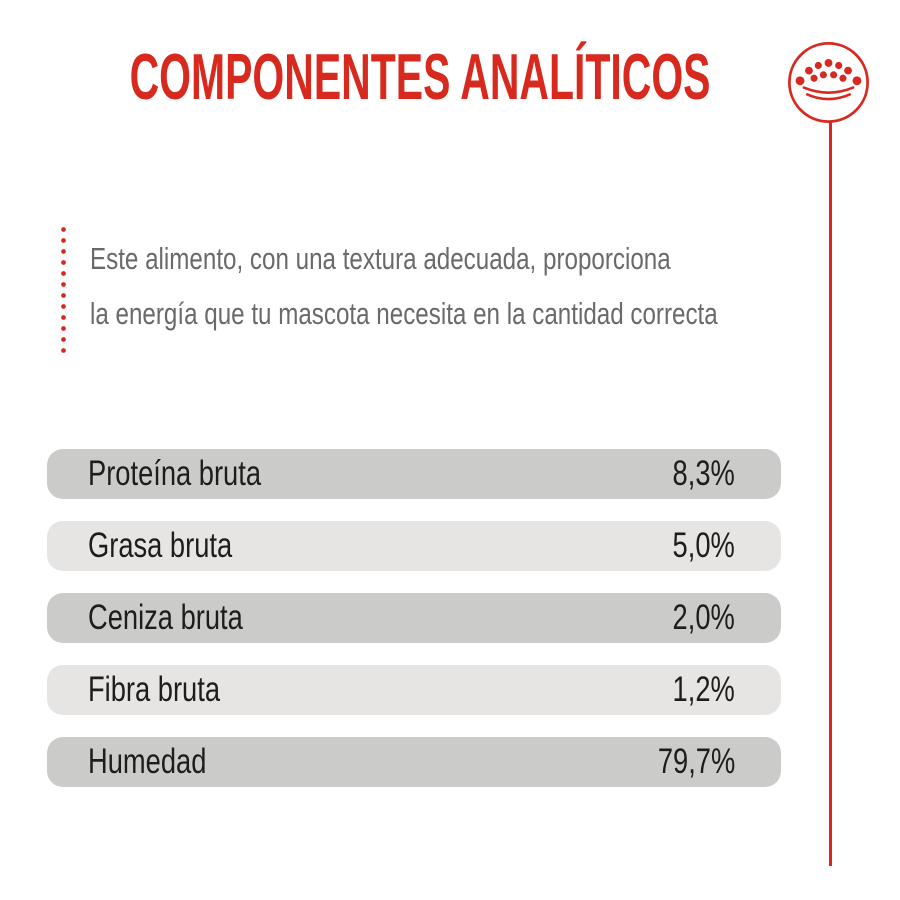 This screenshot has width=900, height=900. I want to click on table-row: Ceniza bruta 2,0%, so click(414, 618).